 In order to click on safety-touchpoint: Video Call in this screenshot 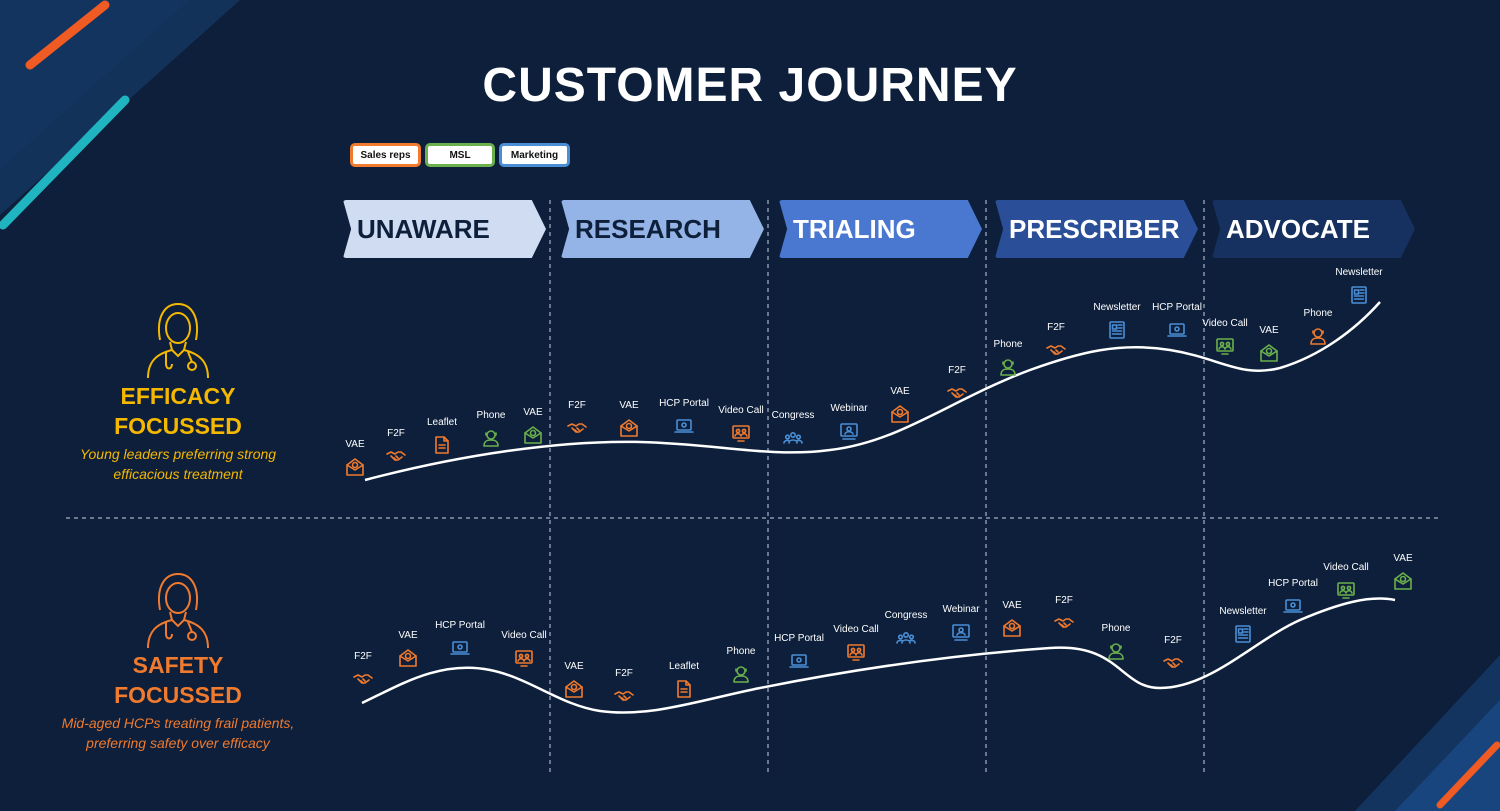, I will do `click(1346, 583)`.